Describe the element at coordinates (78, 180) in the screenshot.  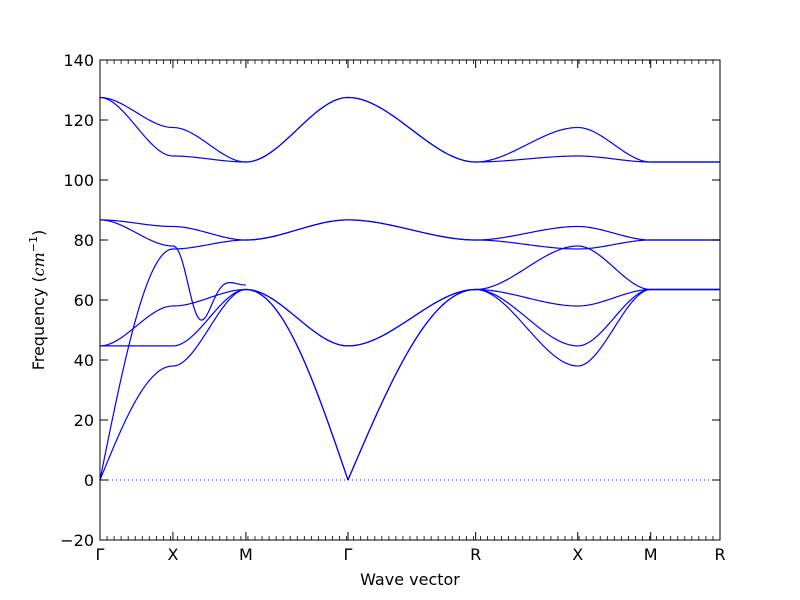
I see `y-tick-label: 100` at that location.